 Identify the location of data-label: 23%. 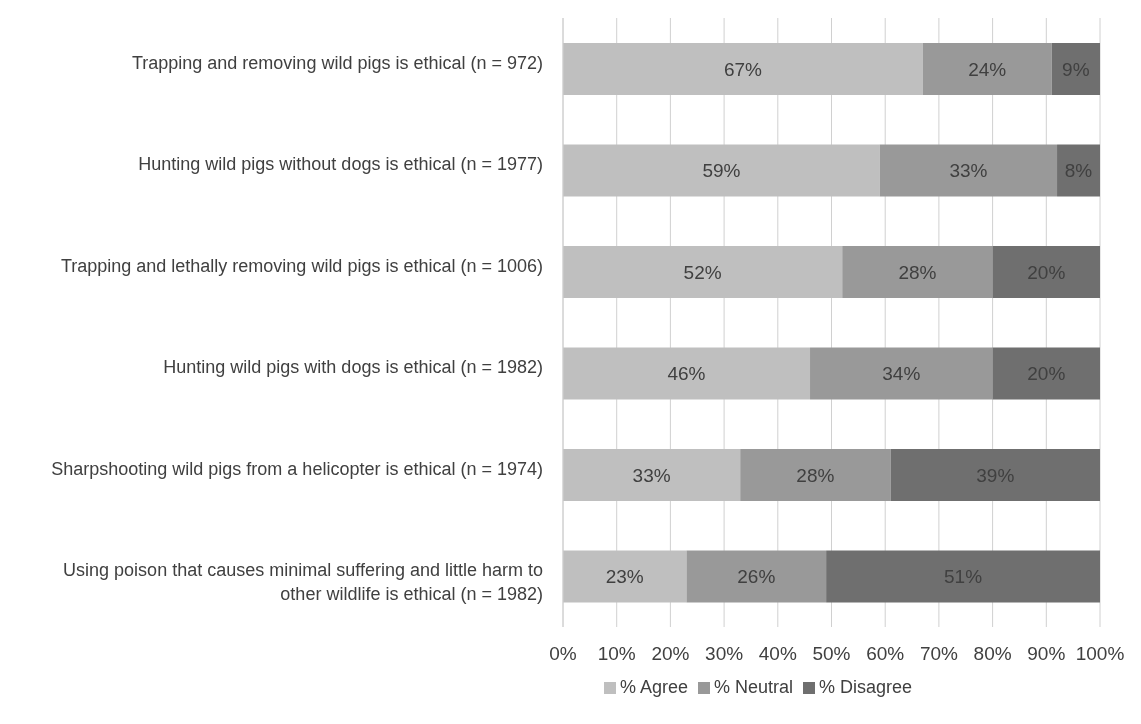
(624, 576).